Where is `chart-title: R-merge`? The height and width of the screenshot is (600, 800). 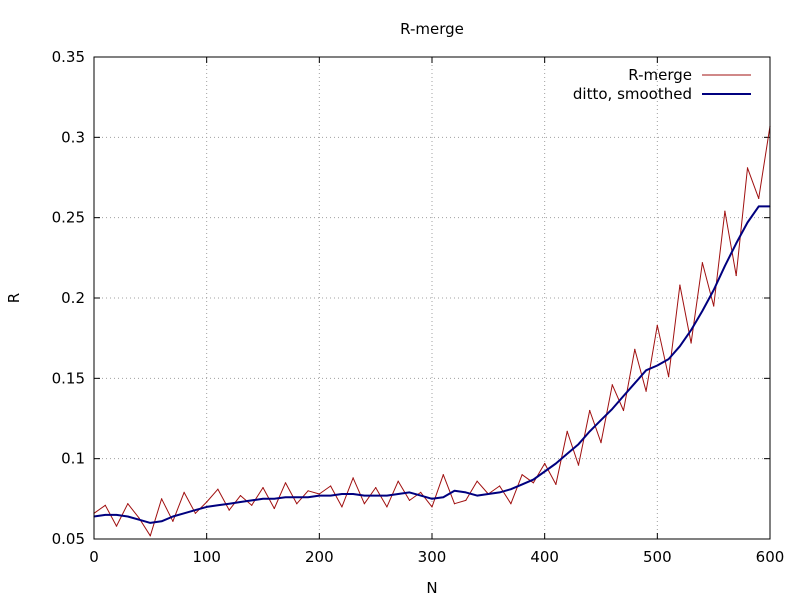 chart-title: R-merge is located at coordinates (432, 29).